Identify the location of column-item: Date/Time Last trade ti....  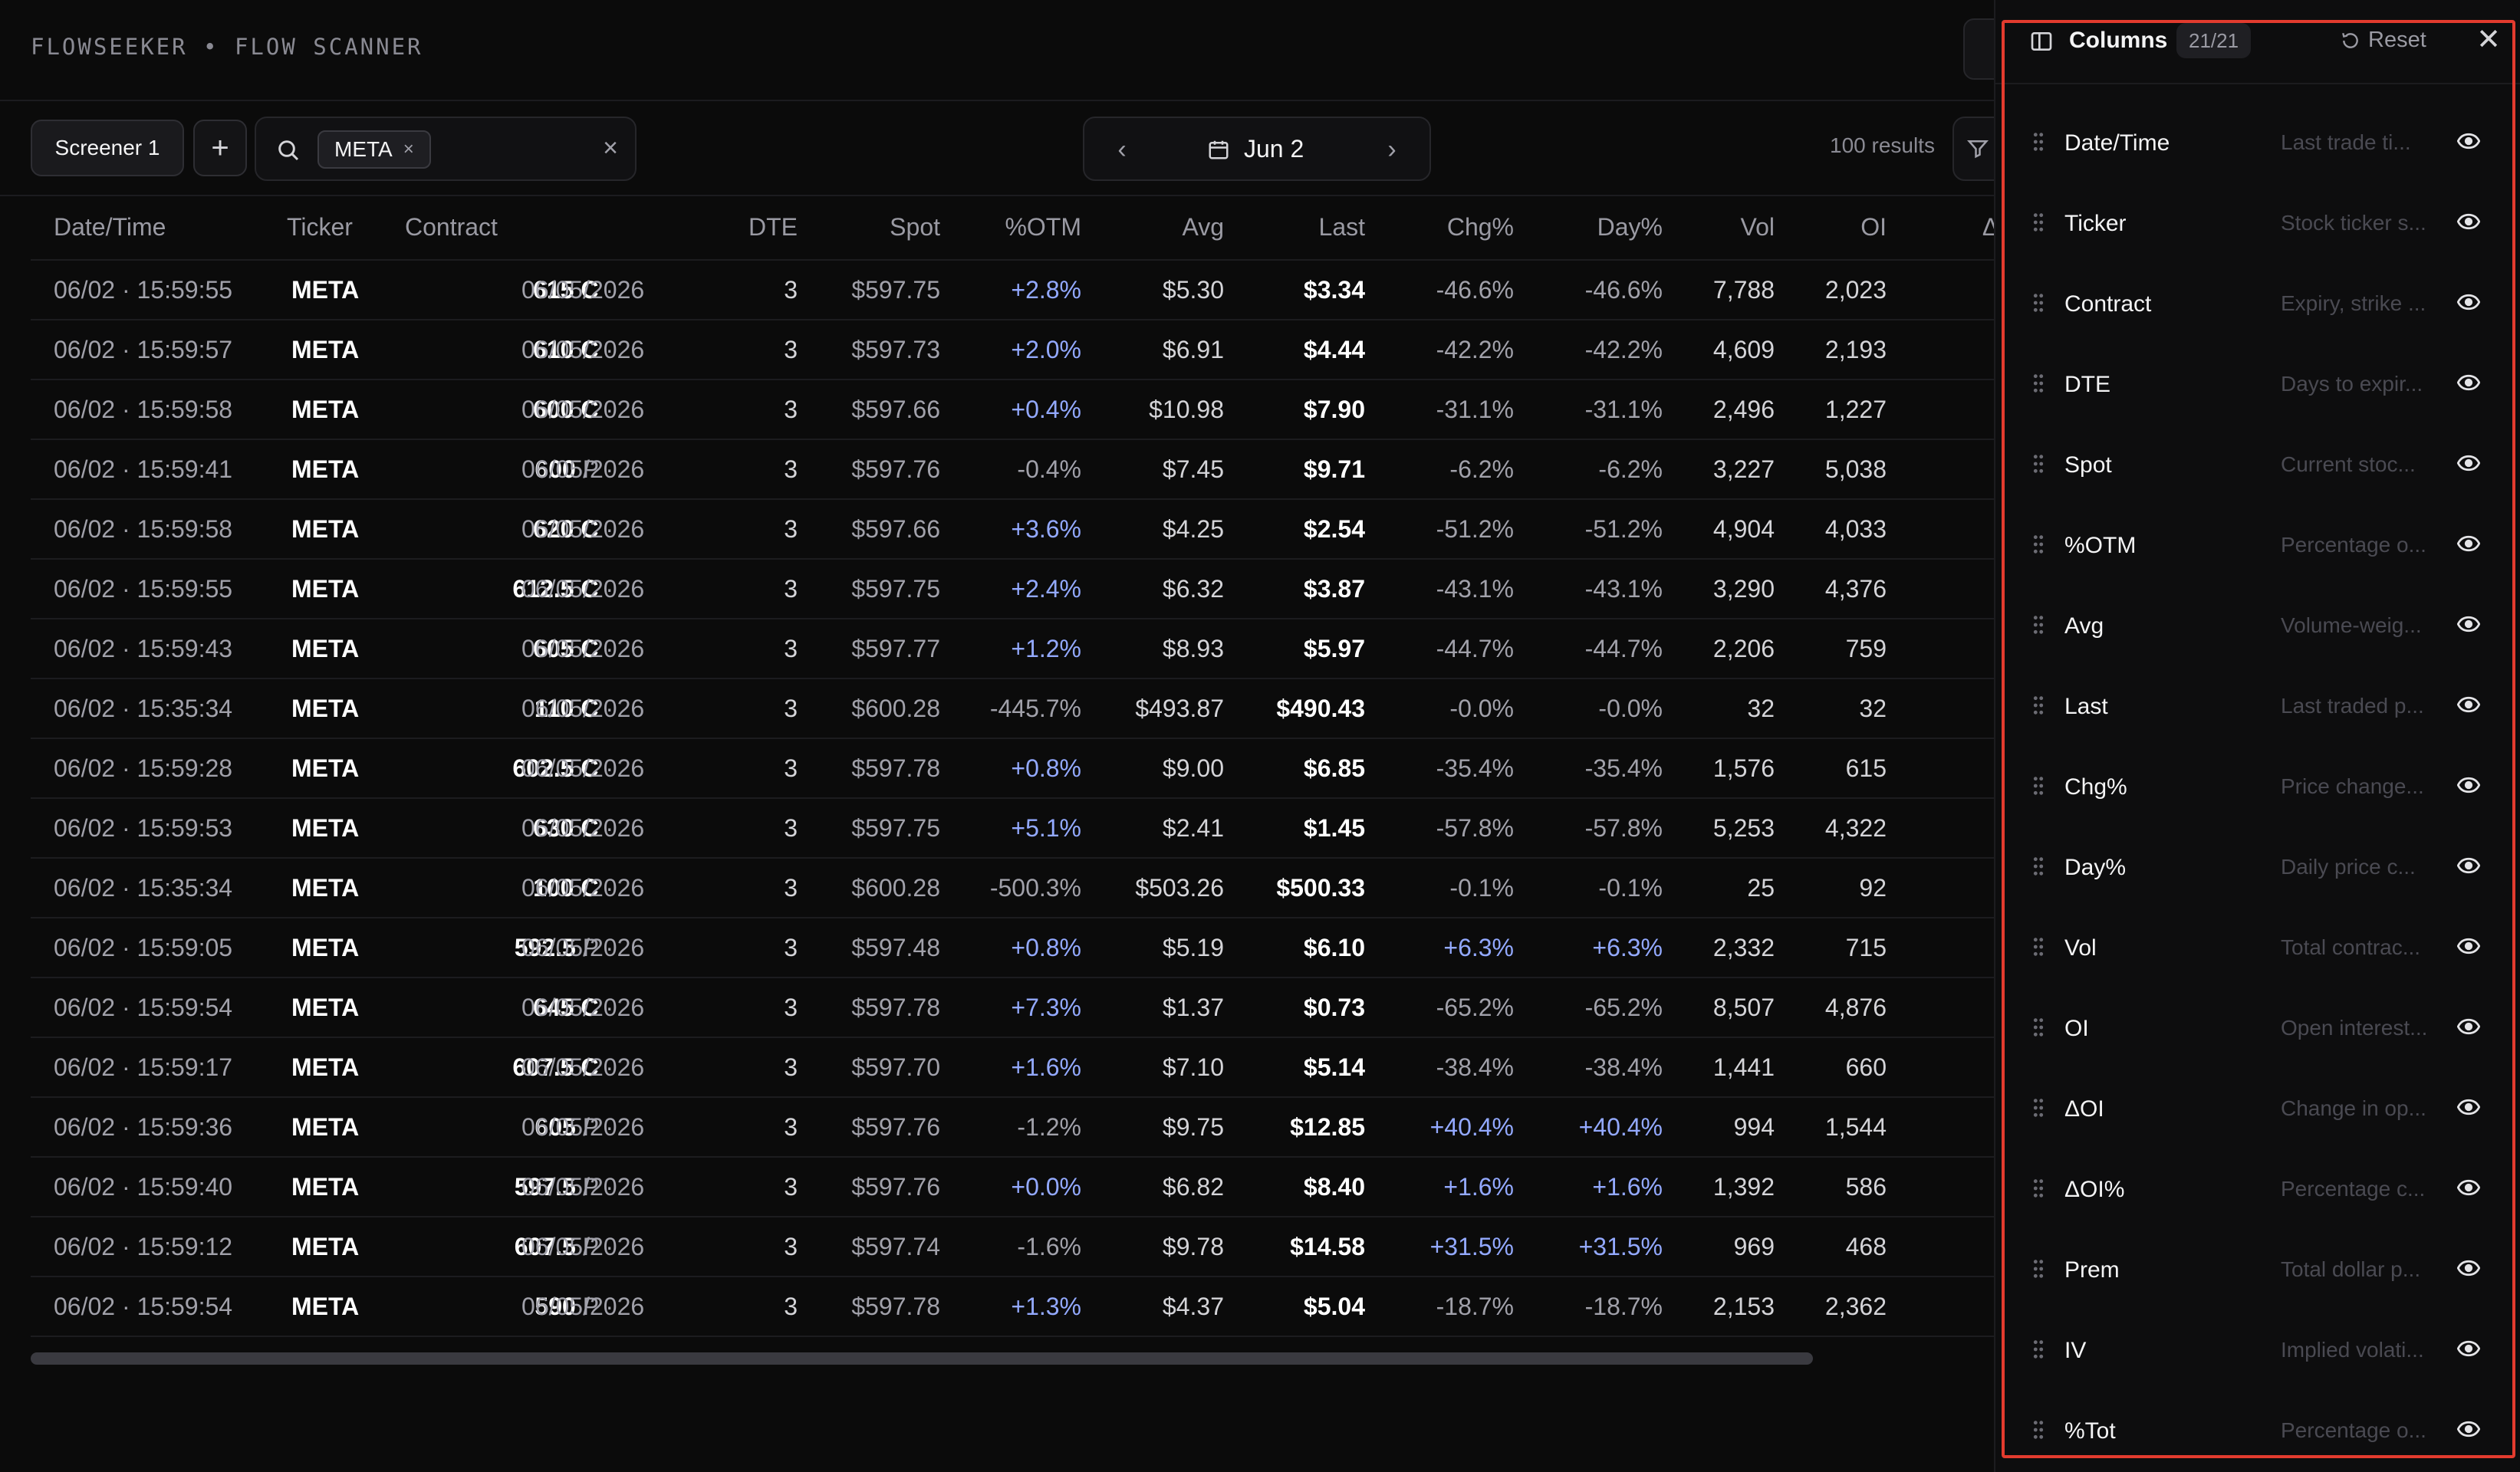
(2257, 141).